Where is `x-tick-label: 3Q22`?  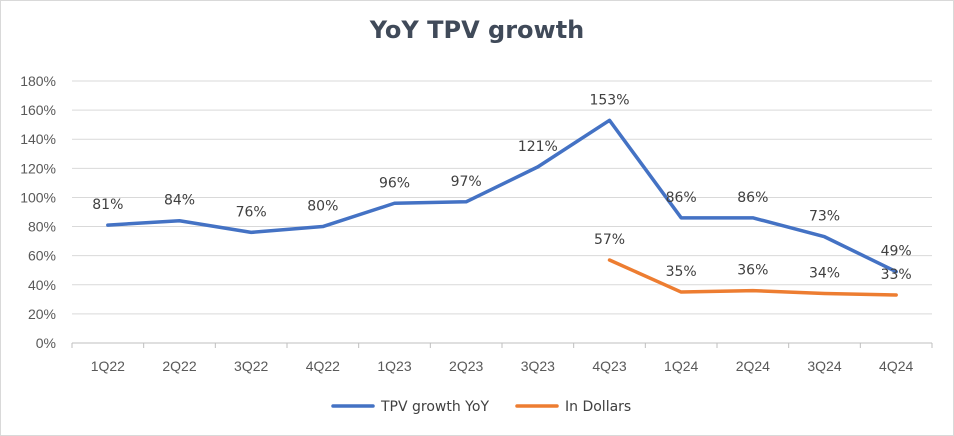 x-tick-label: 3Q22 is located at coordinates (251, 366).